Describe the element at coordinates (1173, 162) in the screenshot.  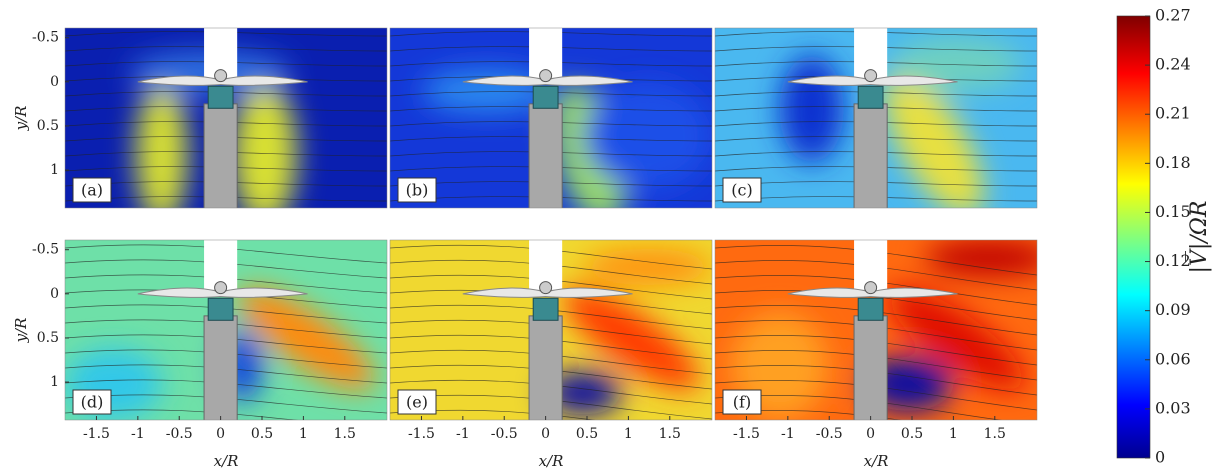
I see `colorbar-tick-label: 0.18` at that location.